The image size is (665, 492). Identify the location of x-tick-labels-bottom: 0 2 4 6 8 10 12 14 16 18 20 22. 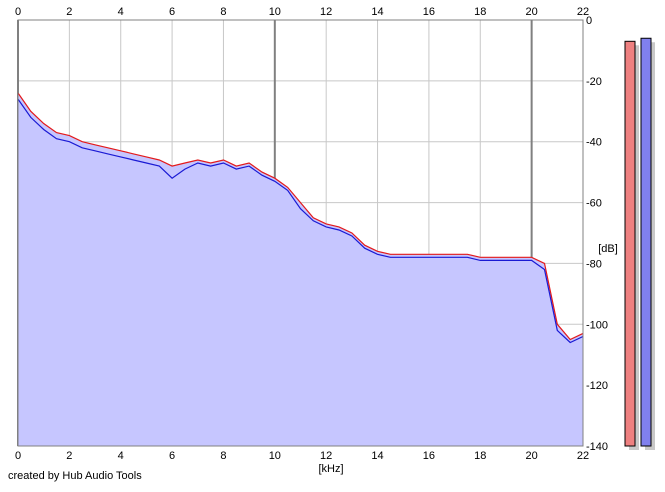
(302, 456).